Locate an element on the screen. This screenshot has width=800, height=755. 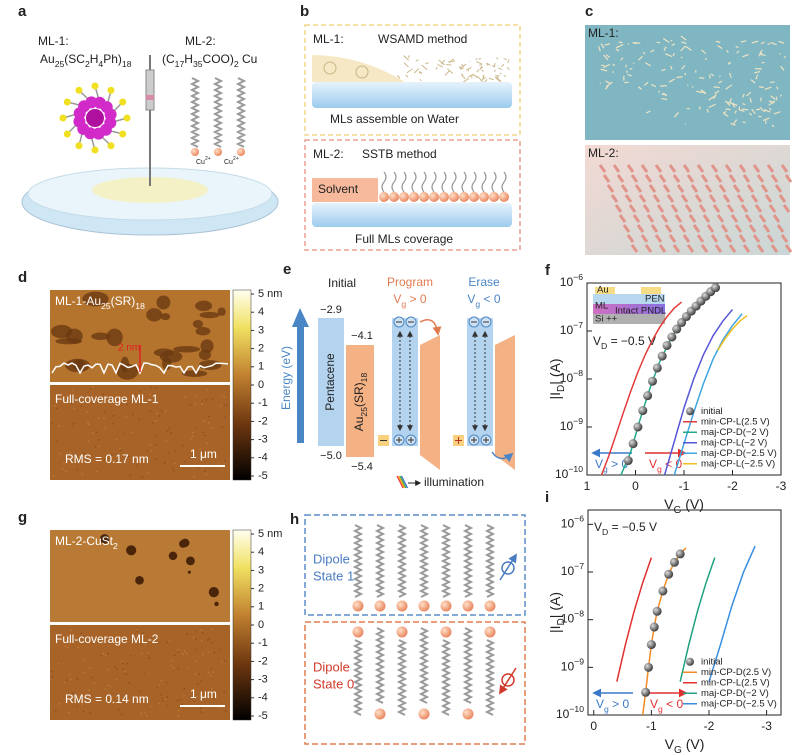
x-tick-label: -1 is located at coordinates (684, 486).